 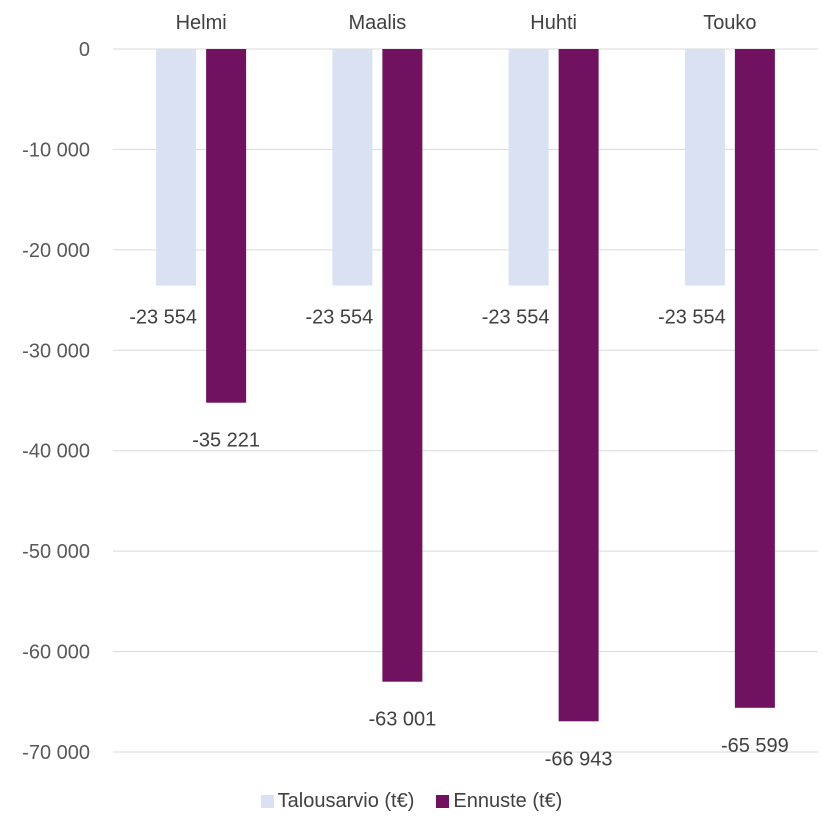 What do you see at coordinates (466, 23) in the screenshot?
I see `category-labels: Helmi Maalis Huhti Touko` at bounding box center [466, 23].